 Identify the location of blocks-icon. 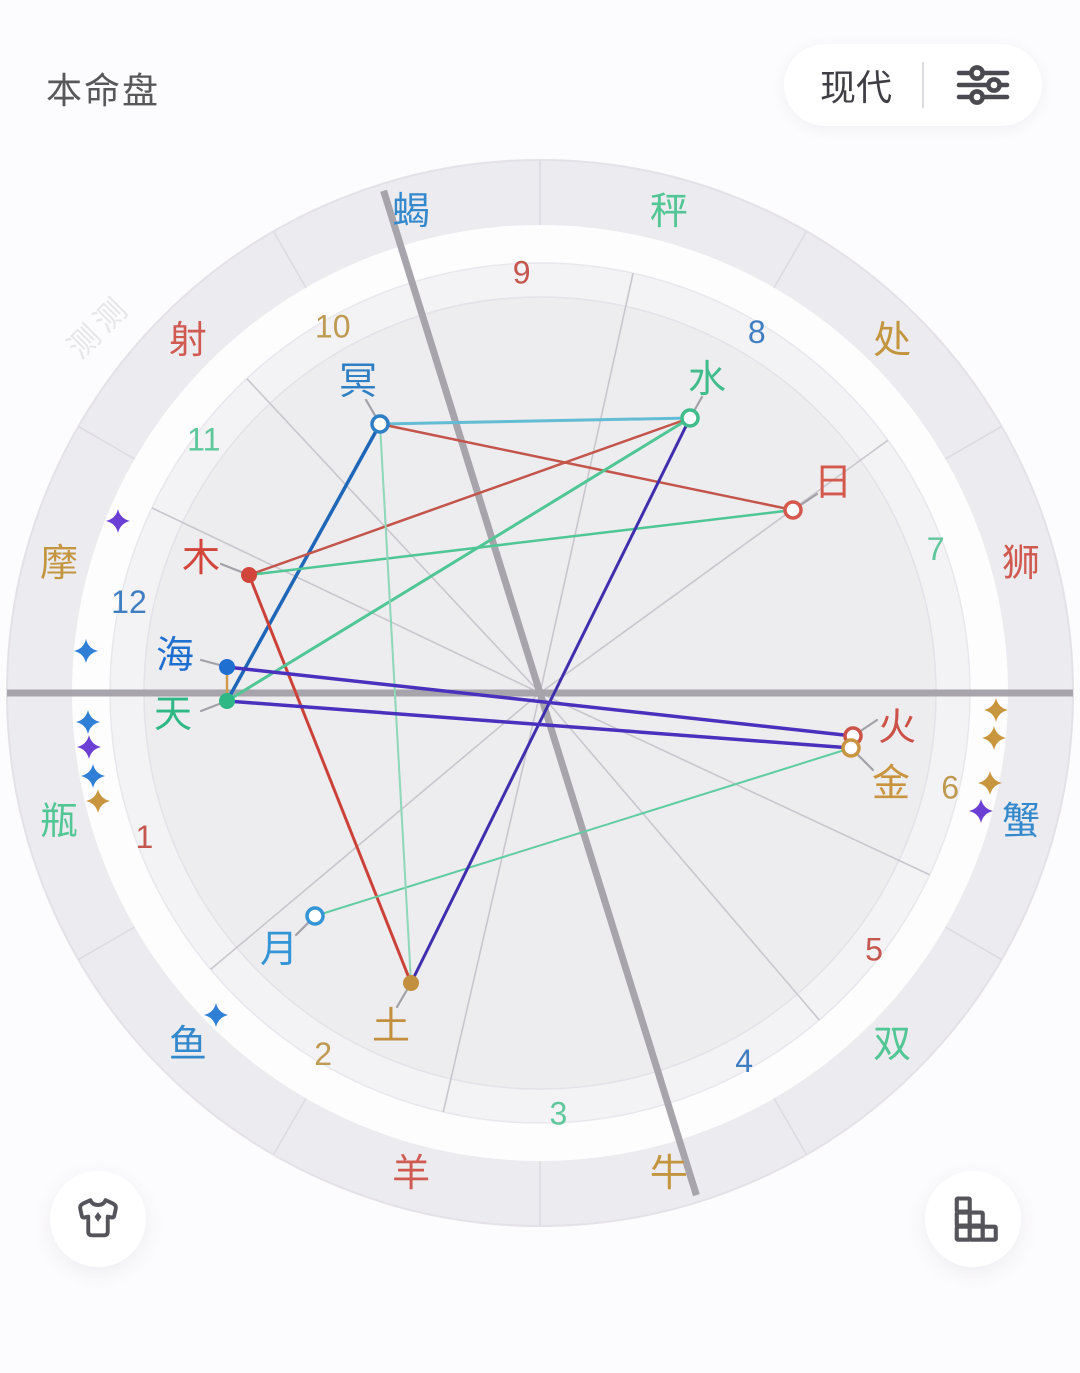
(973, 1219).